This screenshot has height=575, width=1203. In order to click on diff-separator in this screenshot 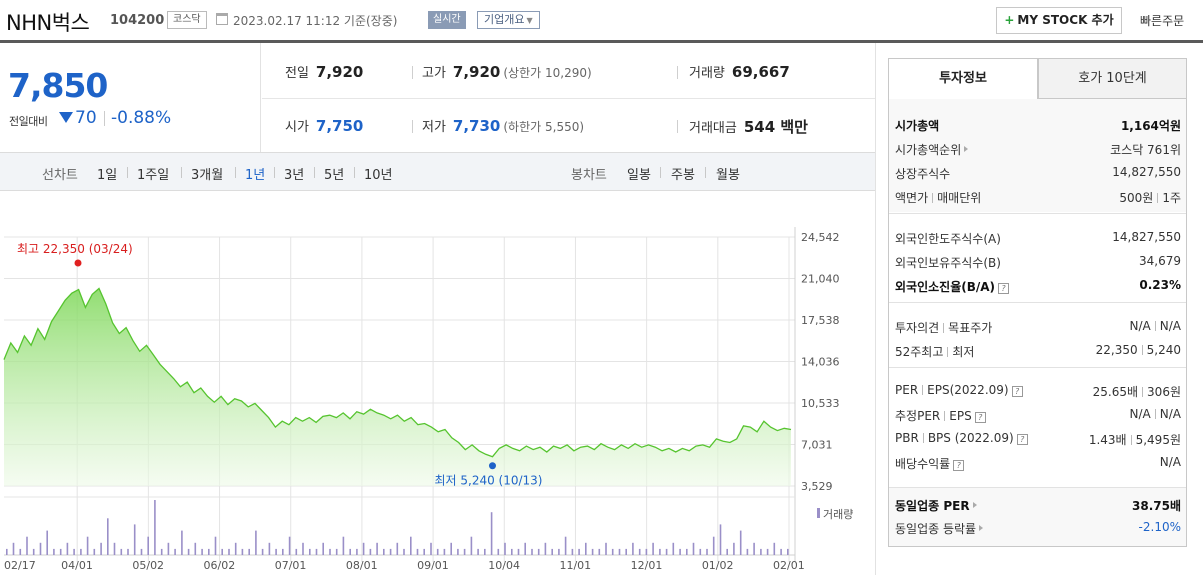, I will do `click(104, 118)`.